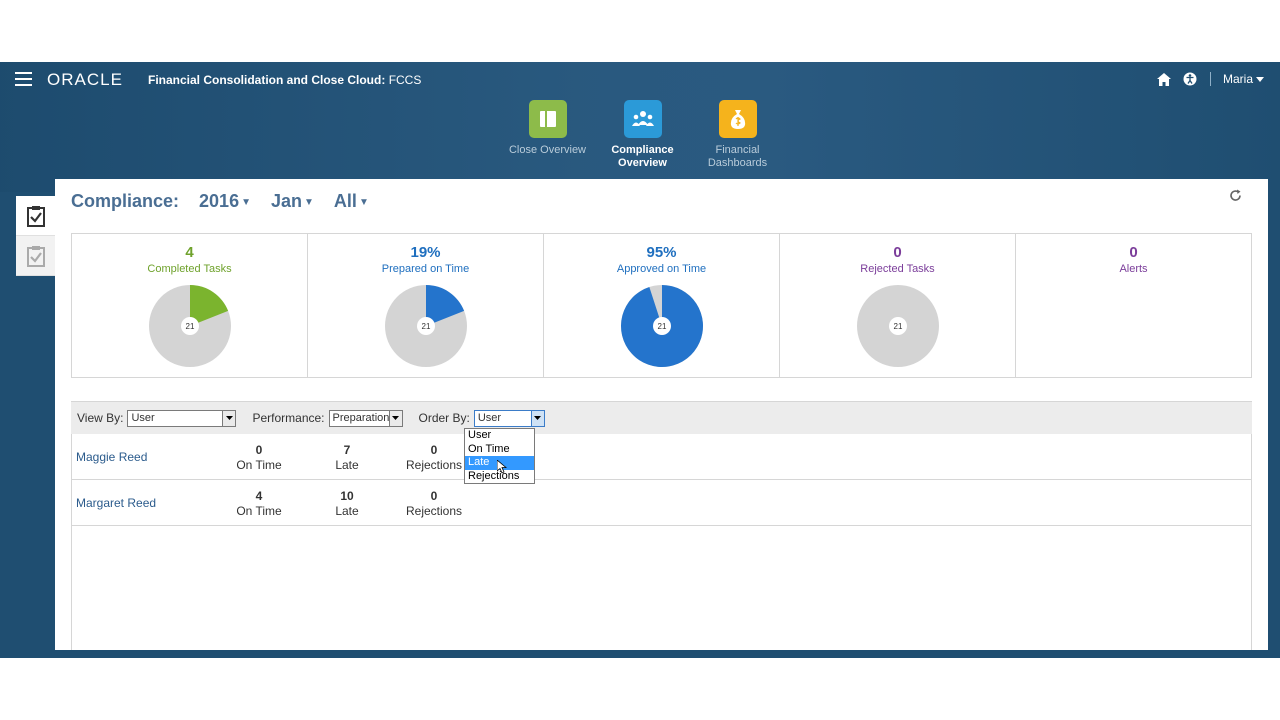 This screenshot has width=1280, height=720. I want to click on view-by-label: View By:, so click(100, 418).